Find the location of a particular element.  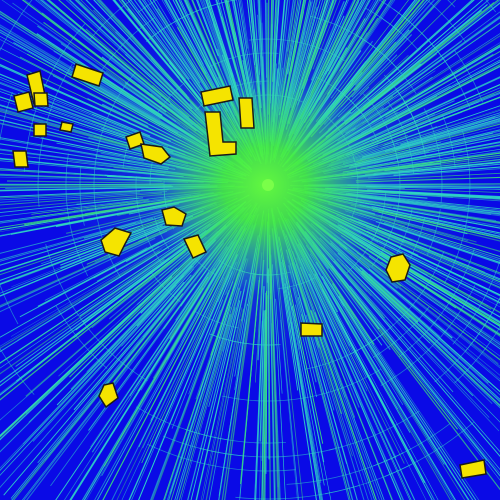

lidar-origin-icon is located at coordinates (268, 185).